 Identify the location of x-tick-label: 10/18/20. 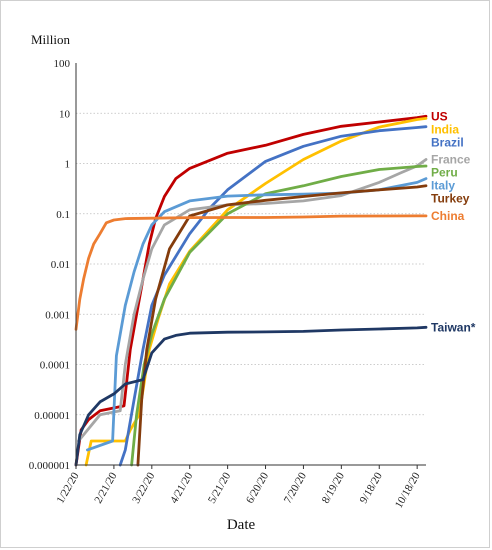
(408, 490).